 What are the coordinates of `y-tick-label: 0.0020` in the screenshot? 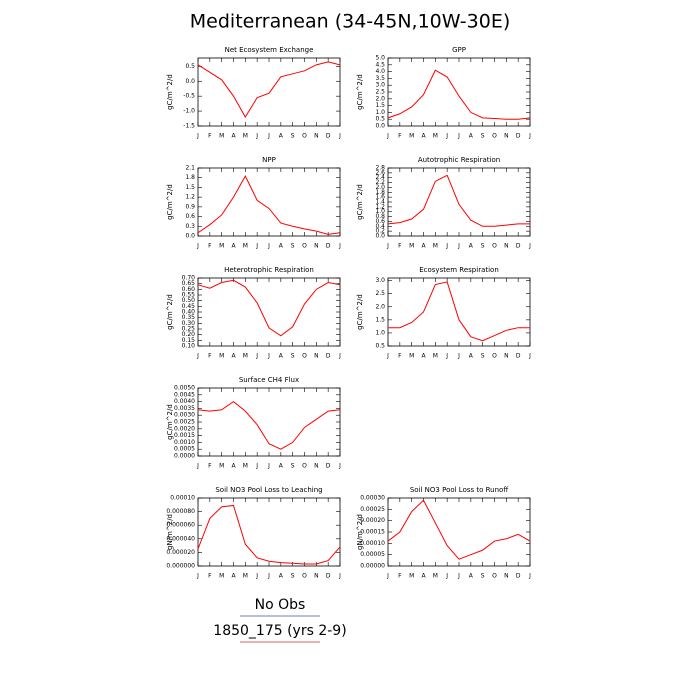 It's located at (184, 428).